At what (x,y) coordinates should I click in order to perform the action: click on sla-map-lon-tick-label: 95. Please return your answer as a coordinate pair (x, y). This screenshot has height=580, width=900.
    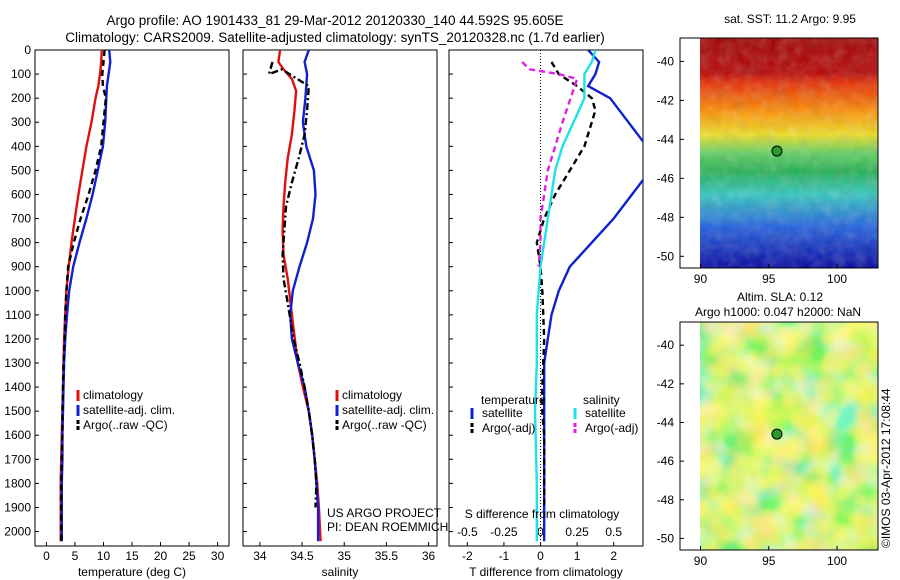
    Looking at the image, I should click on (769, 561).